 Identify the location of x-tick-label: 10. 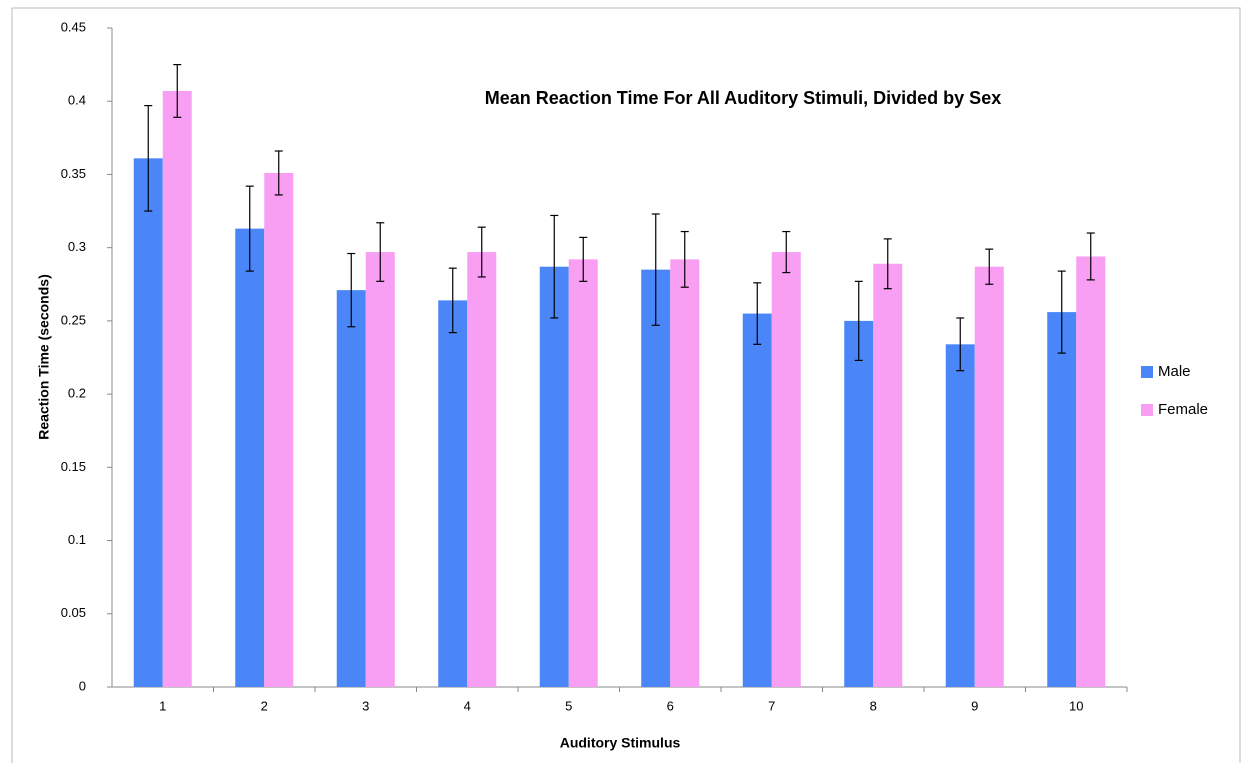
(1076, 705).